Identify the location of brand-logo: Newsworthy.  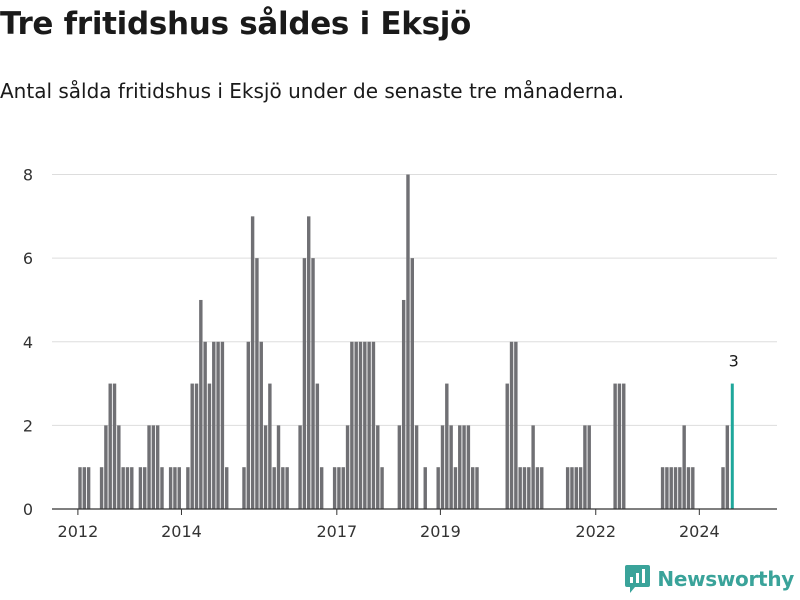
(709, 579).